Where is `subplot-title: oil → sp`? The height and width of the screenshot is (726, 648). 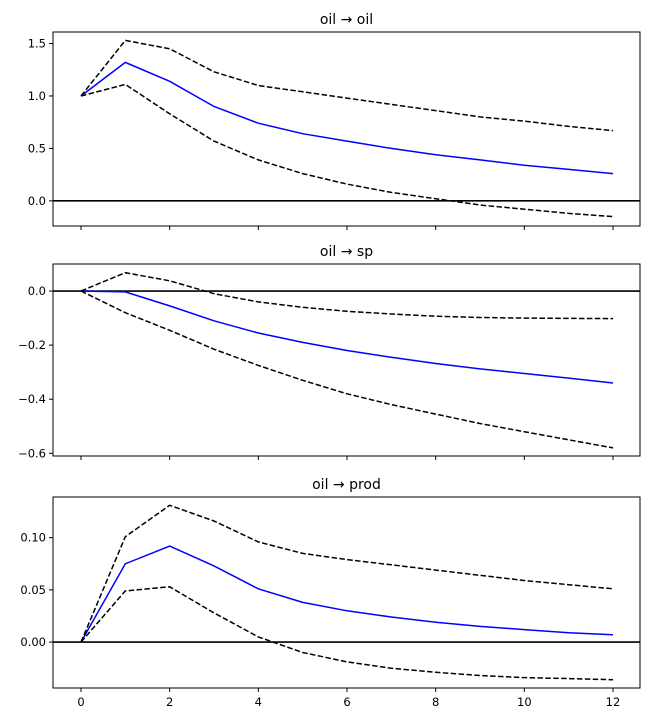
subplot-title: oil → sp is located at coordinates (346, 252).